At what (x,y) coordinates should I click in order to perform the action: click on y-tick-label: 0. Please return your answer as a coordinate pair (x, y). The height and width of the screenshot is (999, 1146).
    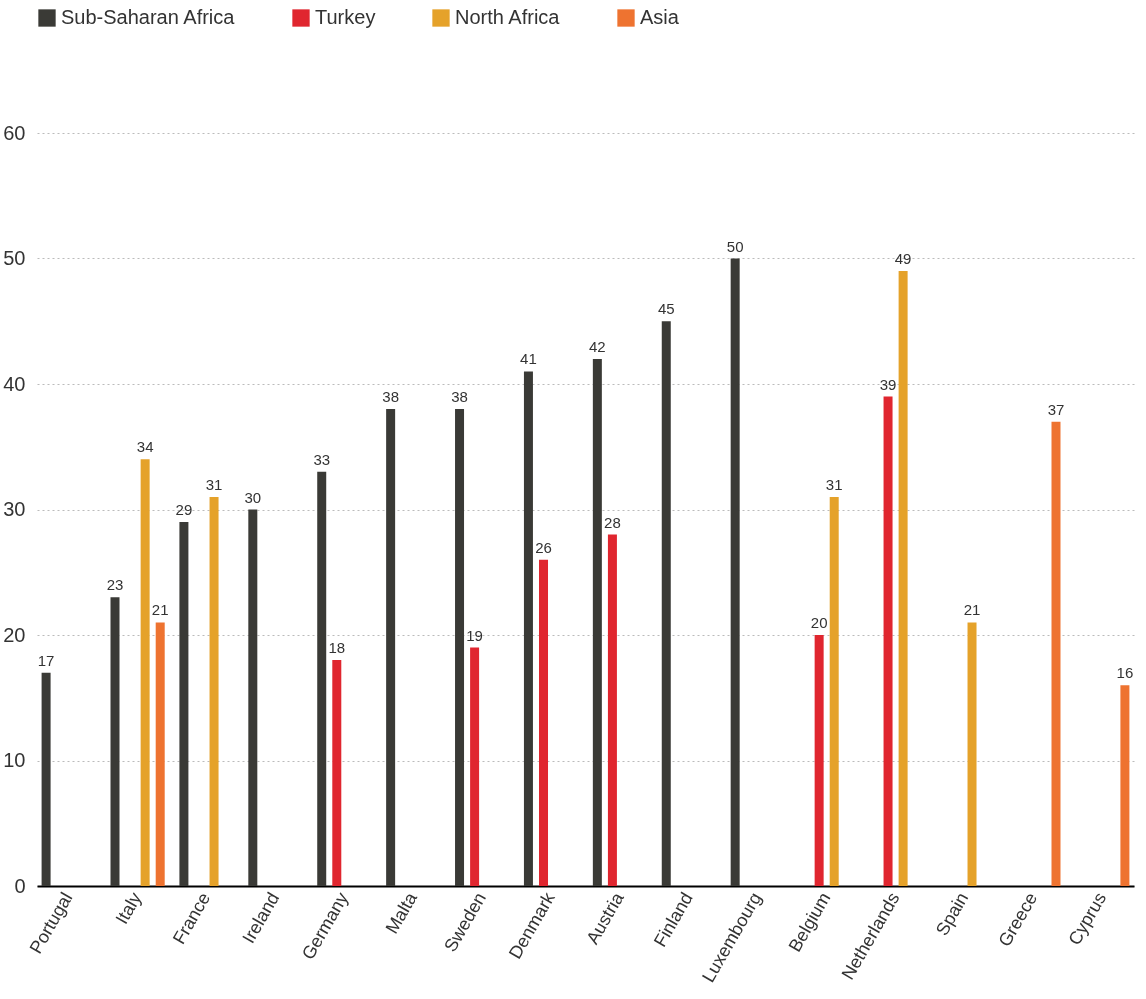
    Looking at the image, I should click on (20, 885).